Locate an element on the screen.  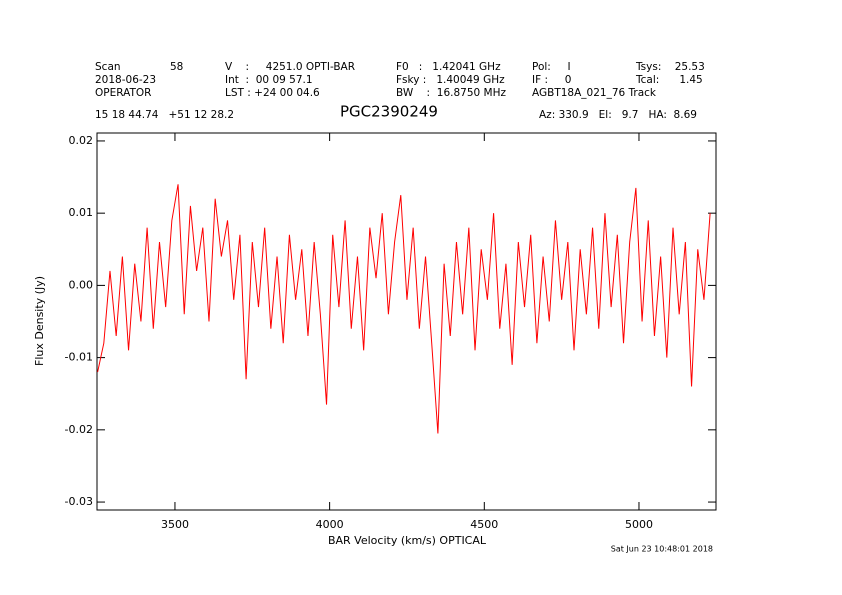
header-field: Int : 00 09 57.1 is located at coordinates (269, 80).